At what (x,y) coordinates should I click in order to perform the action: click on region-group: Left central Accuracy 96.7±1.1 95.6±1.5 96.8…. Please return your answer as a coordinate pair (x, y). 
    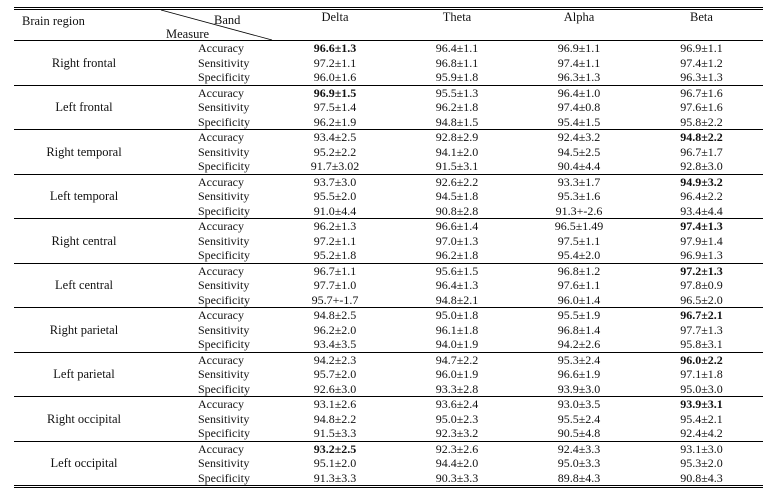
    Looking at the image, I should click on (388, 285).